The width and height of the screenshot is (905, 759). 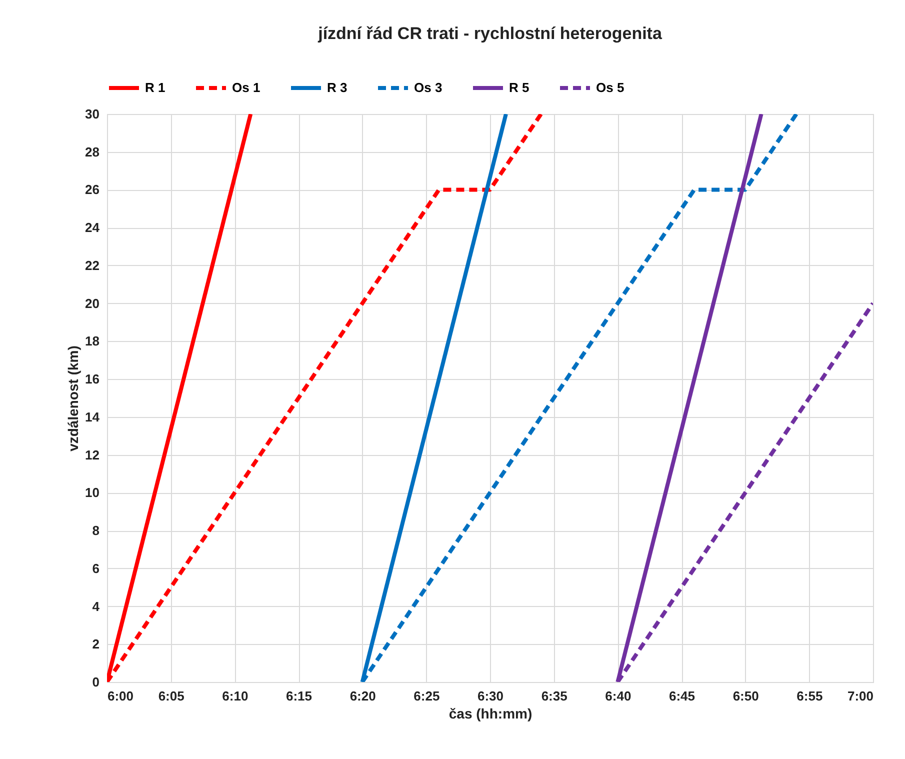 I want to click on legend-label: Os 5, so click(x=610, y=87).